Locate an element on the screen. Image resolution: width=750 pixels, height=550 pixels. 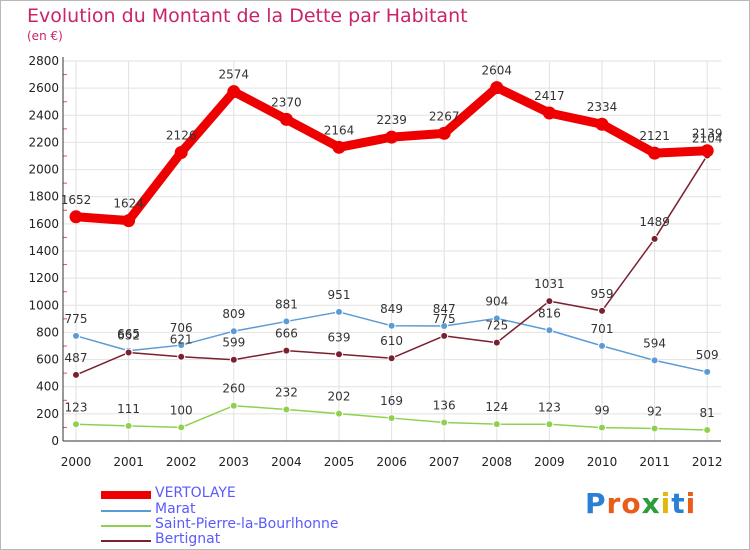
data-label: 2239 is located at coordinates (391, 120).